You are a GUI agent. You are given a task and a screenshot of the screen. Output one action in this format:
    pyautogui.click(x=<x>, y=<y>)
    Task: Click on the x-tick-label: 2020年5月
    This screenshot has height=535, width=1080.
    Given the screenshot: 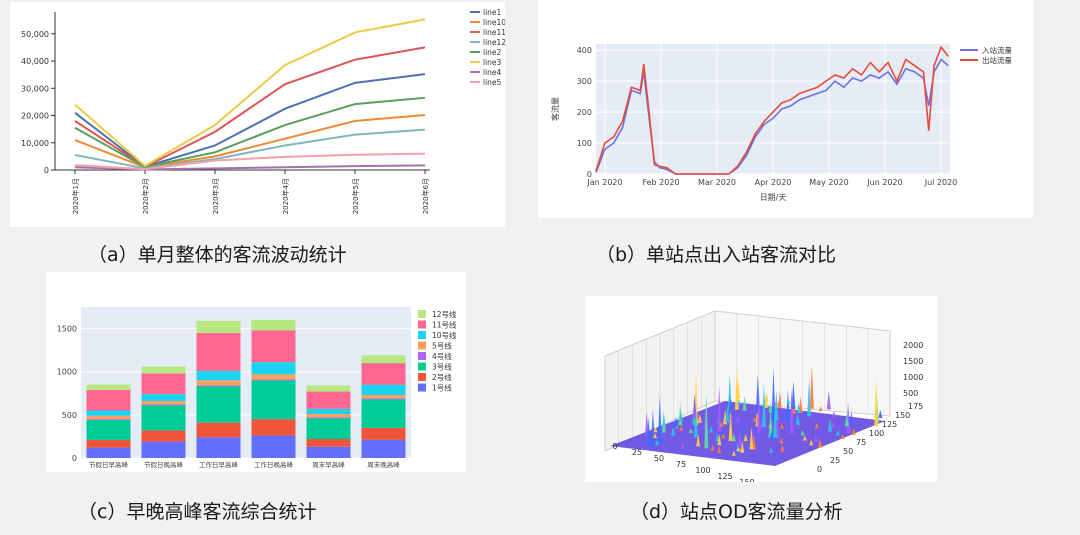 What is the action you would take?
    pyautogui.click(x=355, y=196)
    